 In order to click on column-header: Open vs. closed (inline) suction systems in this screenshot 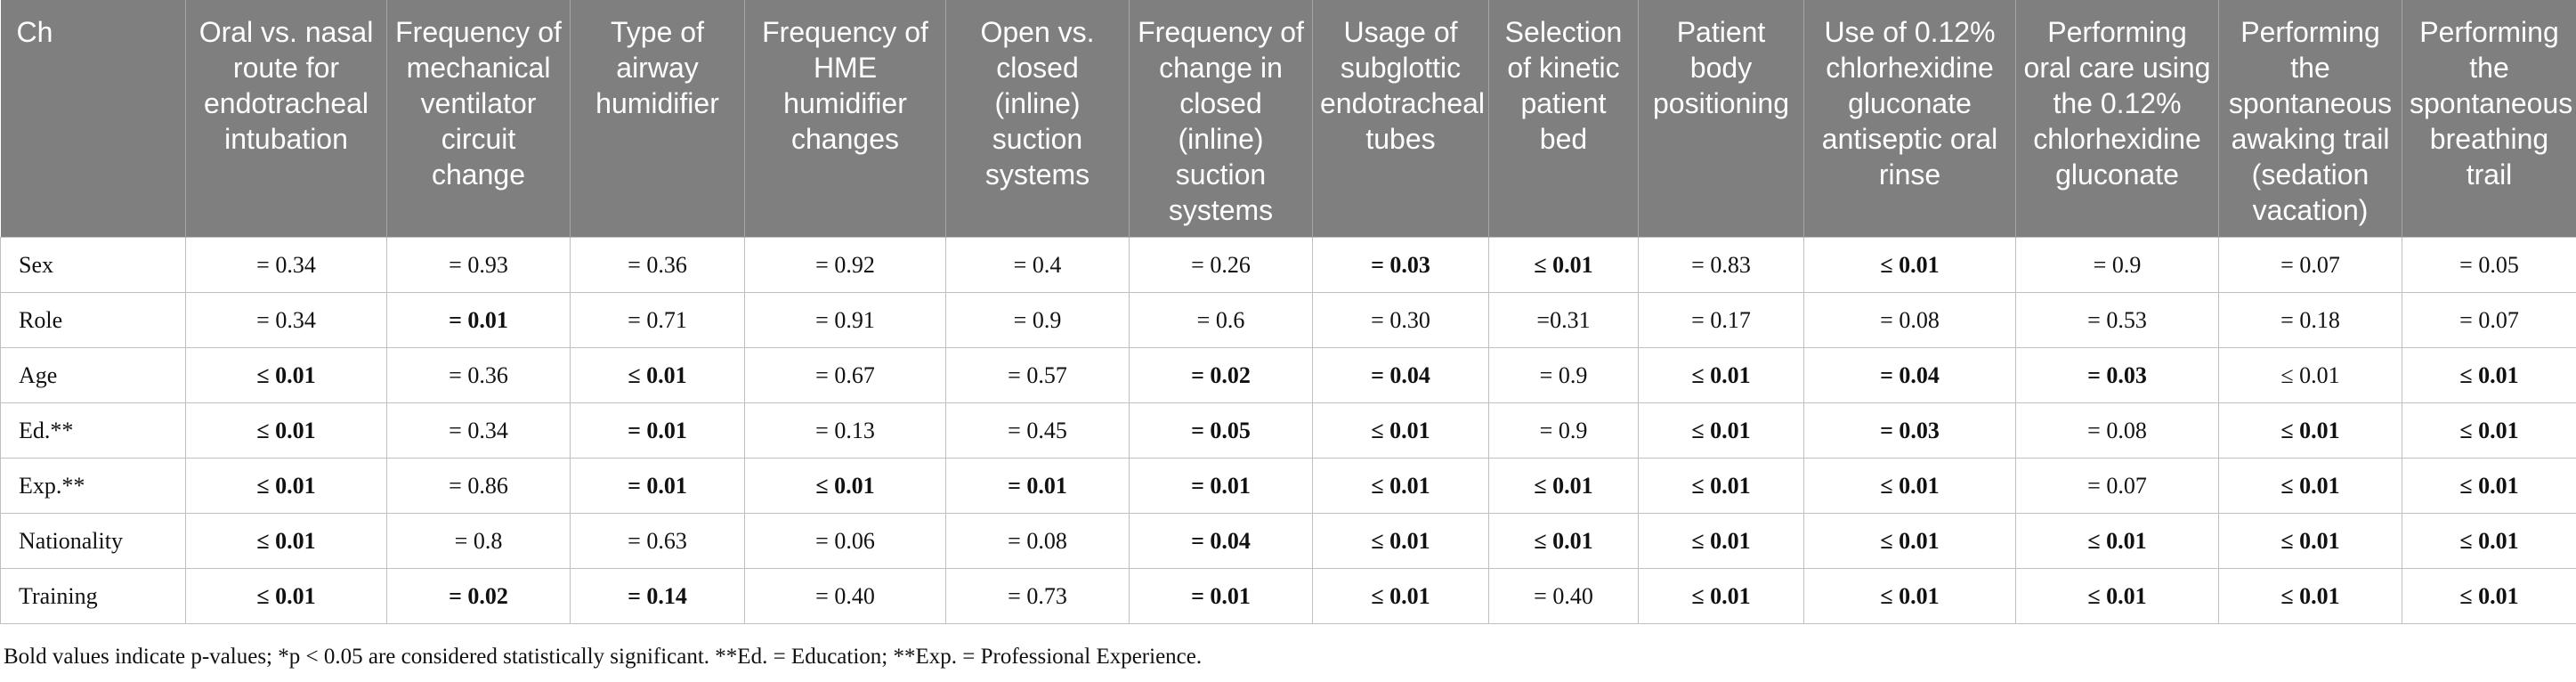, I will do `click(1037, 119)`.